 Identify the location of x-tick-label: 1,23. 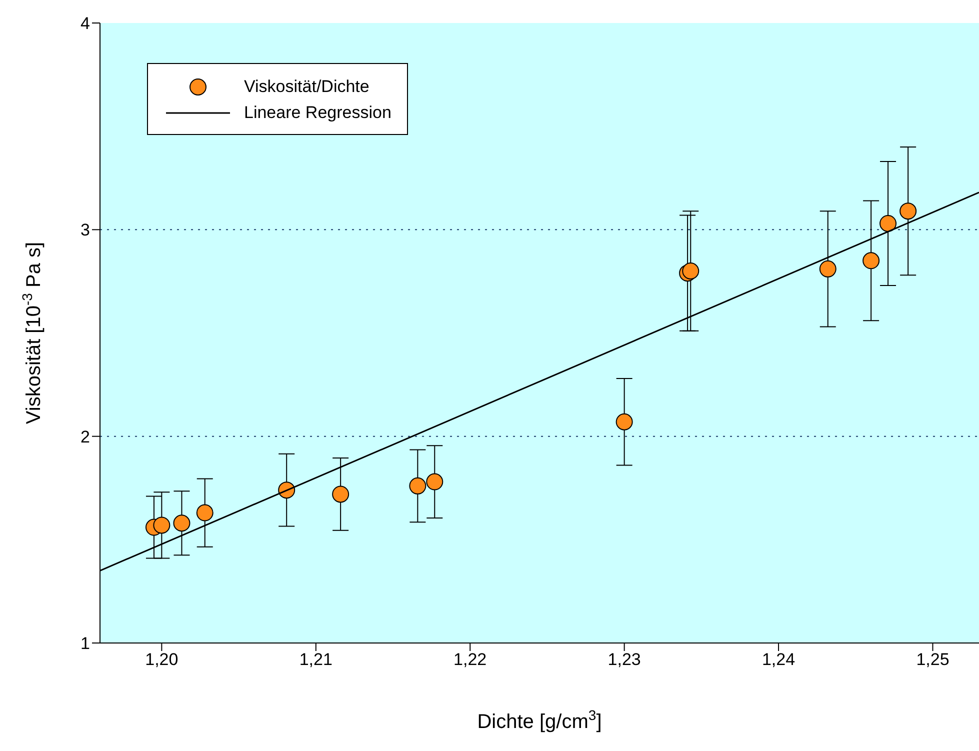
(624, 660).